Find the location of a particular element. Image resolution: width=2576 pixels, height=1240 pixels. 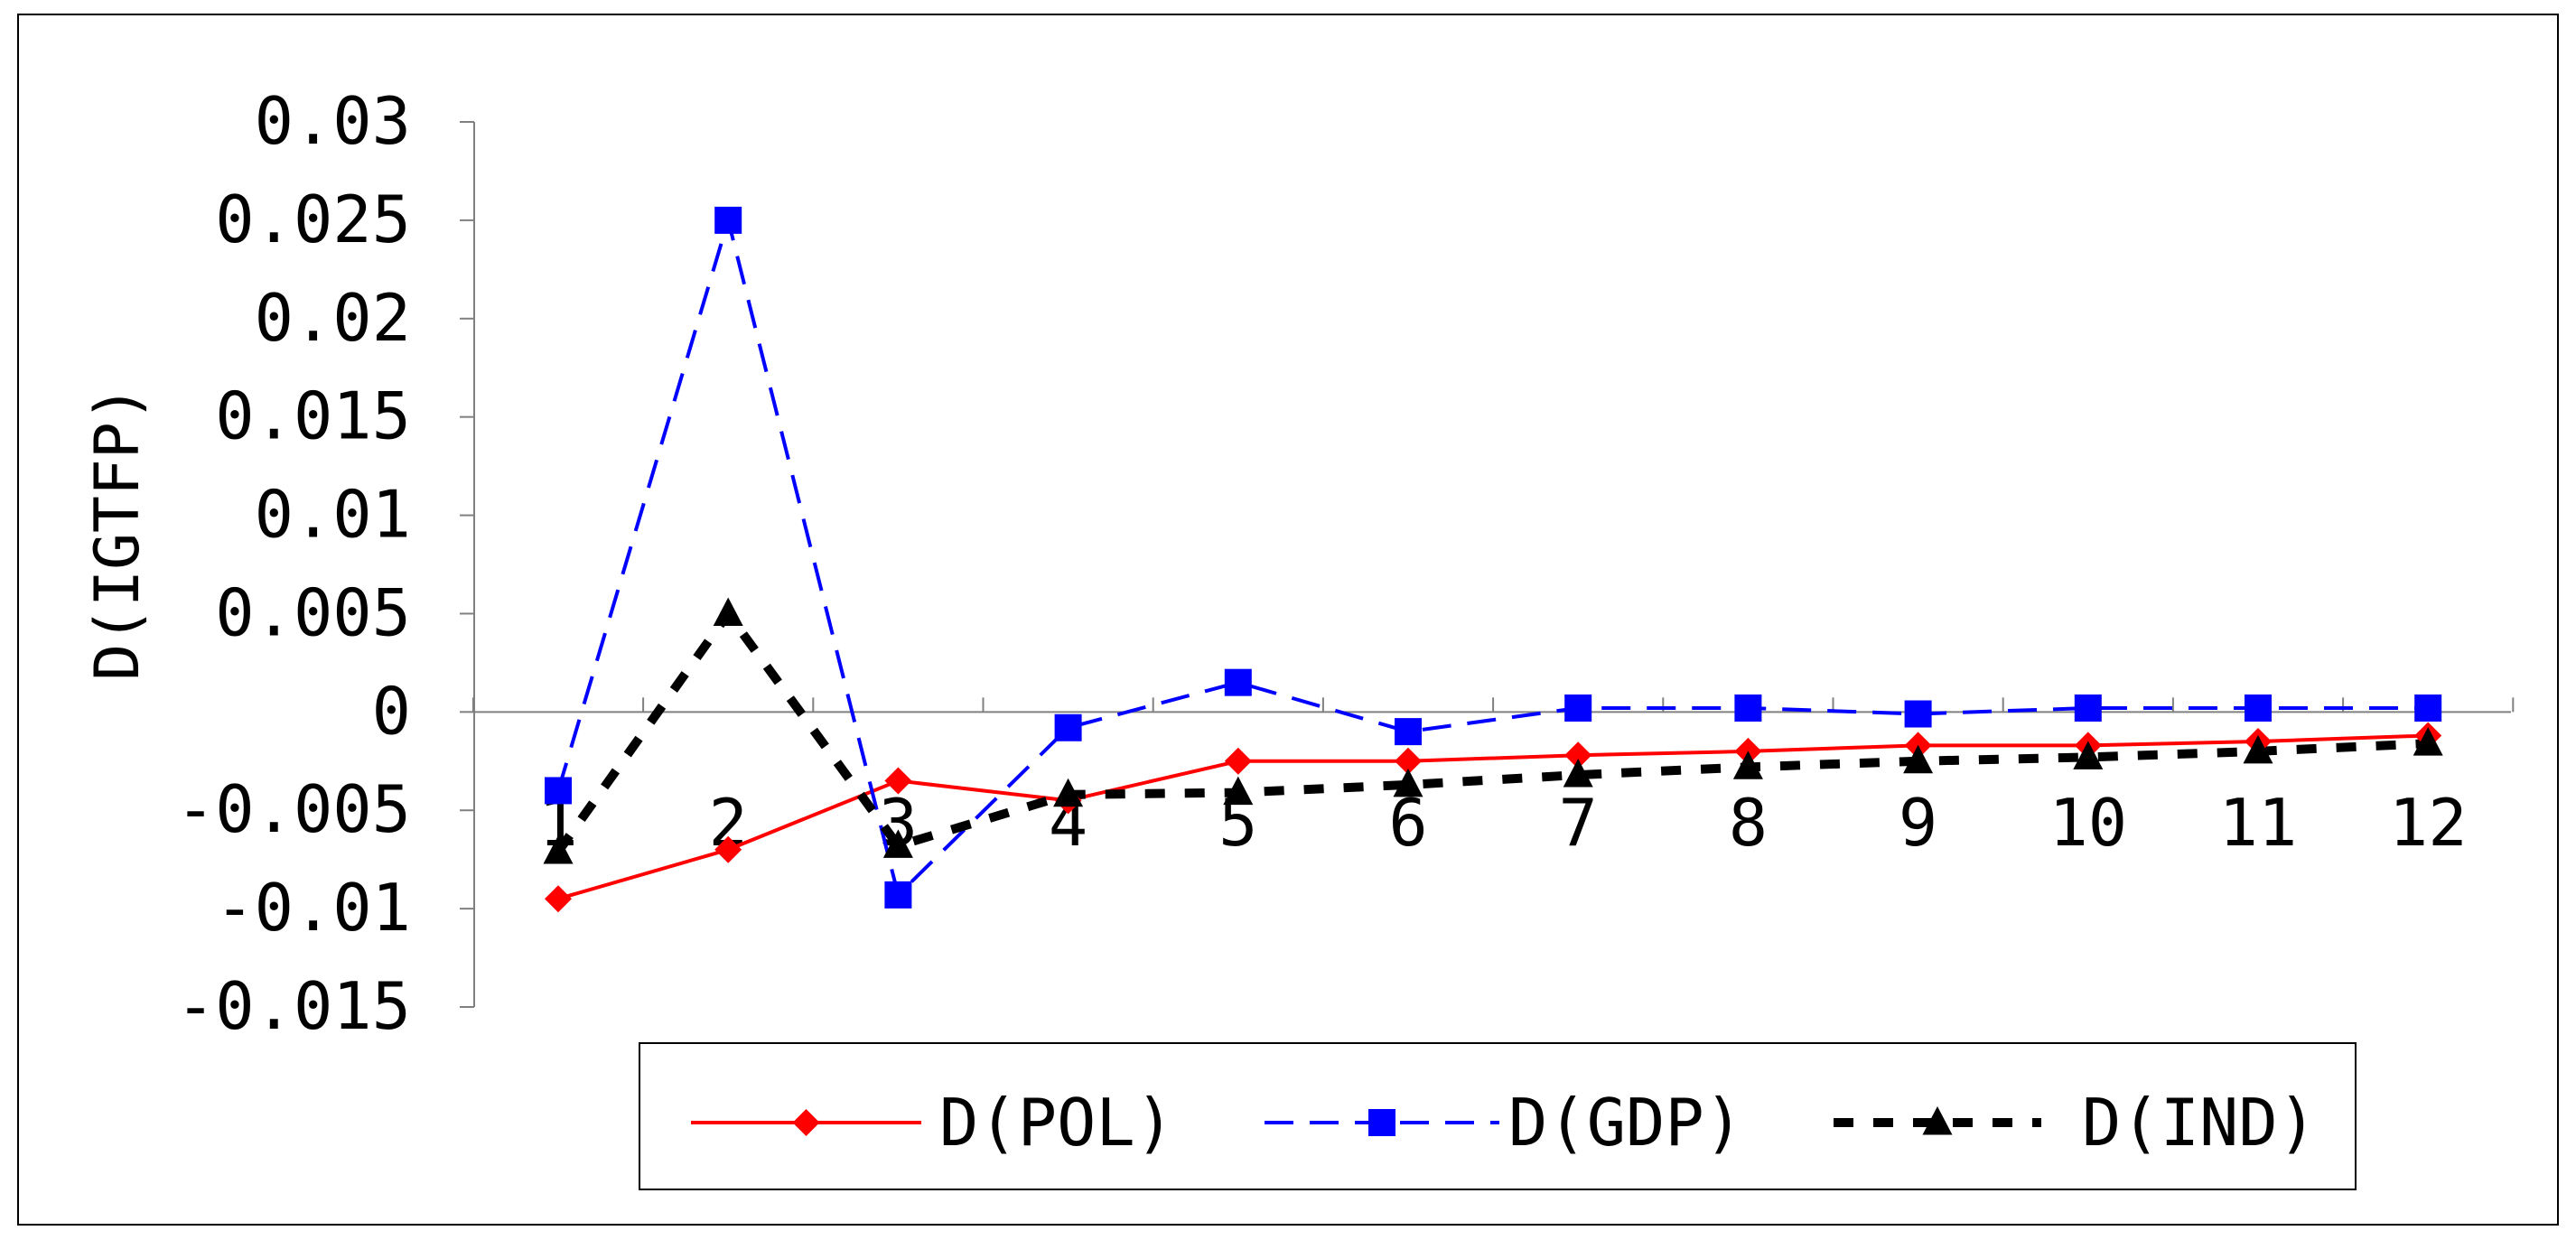

y-tick-label: 0.03 is located at coordinates (333, 121).